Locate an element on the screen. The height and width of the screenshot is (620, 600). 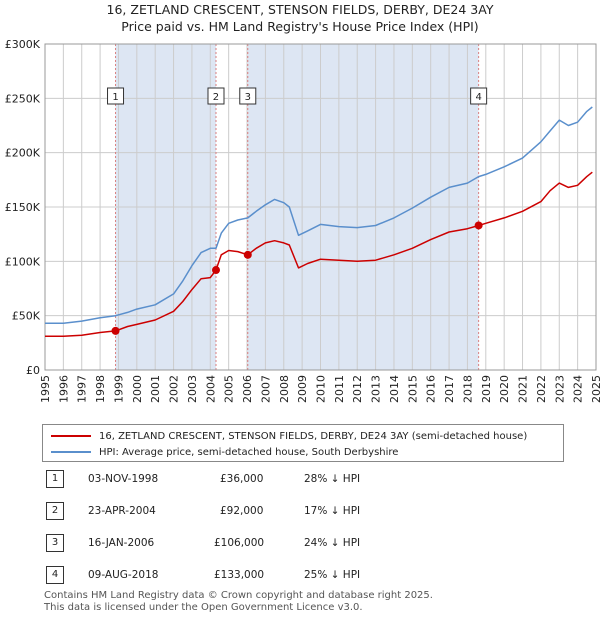
x-tick-label: 2014 is located at coordinates (394, 389).